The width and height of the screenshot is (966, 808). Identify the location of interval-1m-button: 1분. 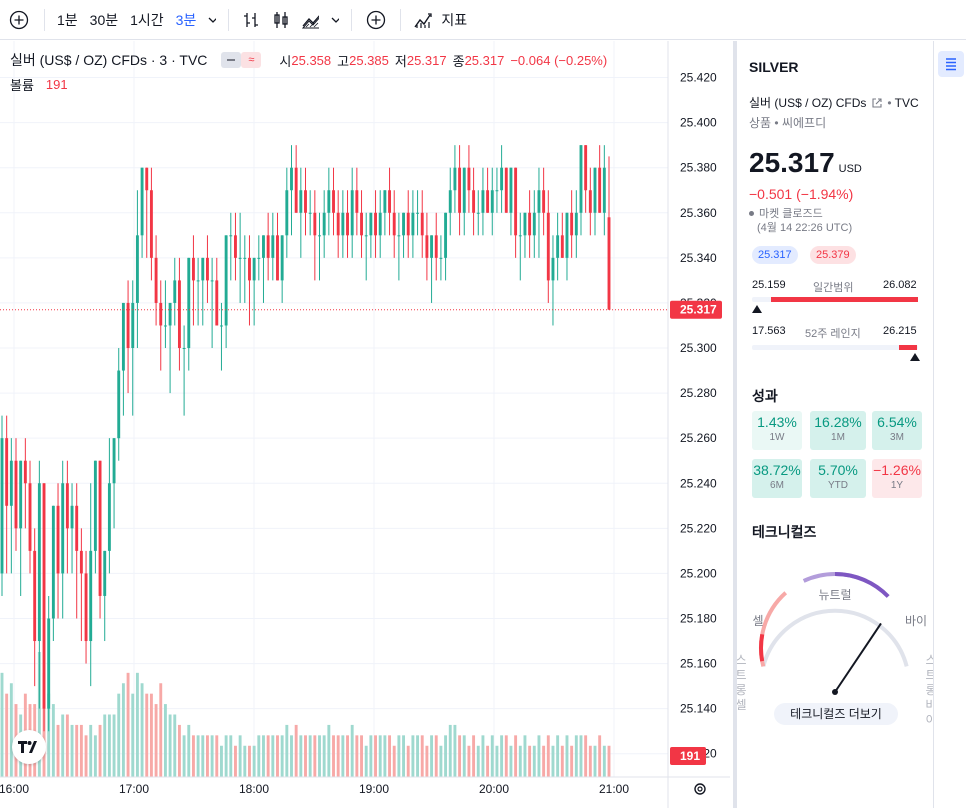
(67, 19).